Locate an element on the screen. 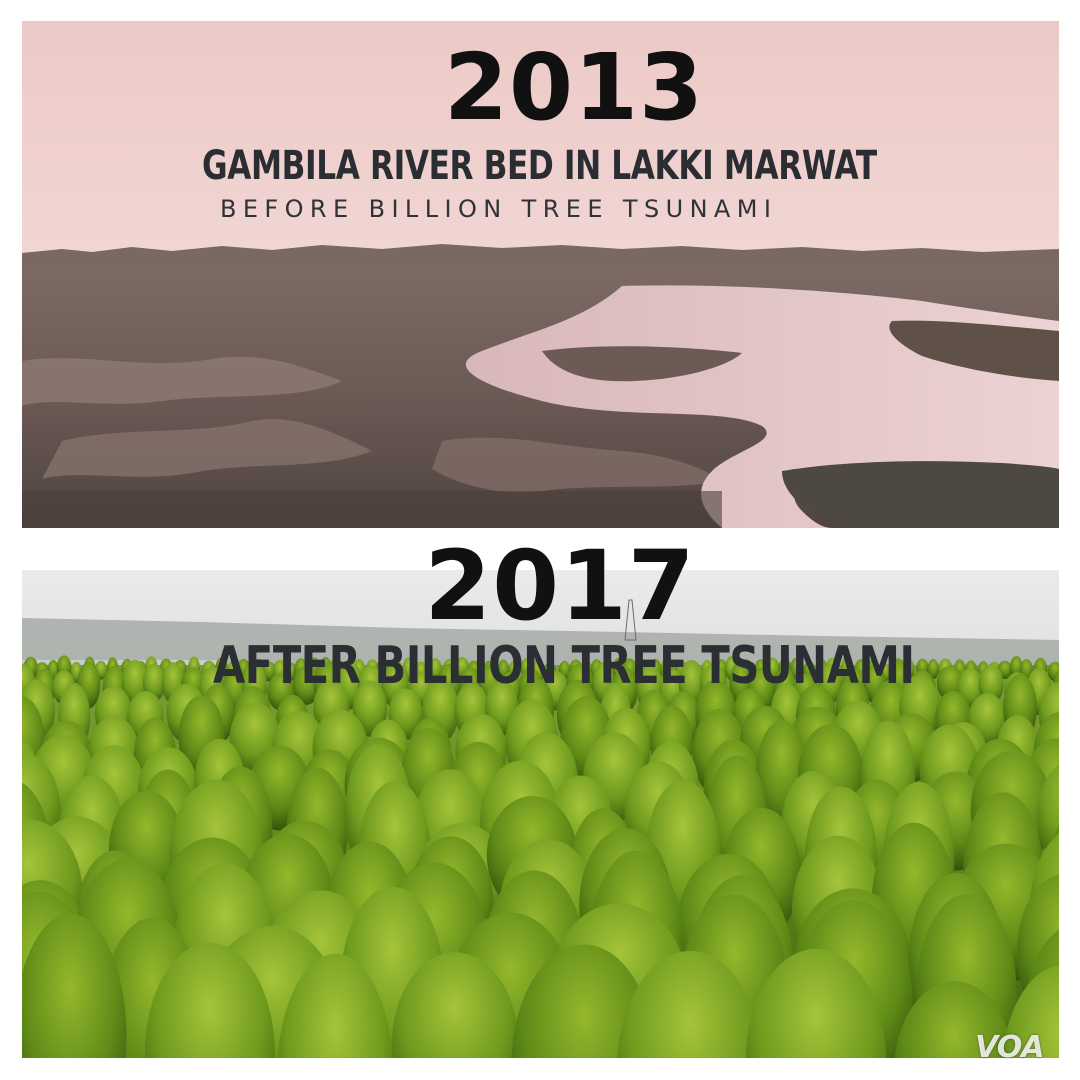  location-headline: GAMBILA RIVER BED IN LAKKI MARWAT is located at coordinates (539, 166).